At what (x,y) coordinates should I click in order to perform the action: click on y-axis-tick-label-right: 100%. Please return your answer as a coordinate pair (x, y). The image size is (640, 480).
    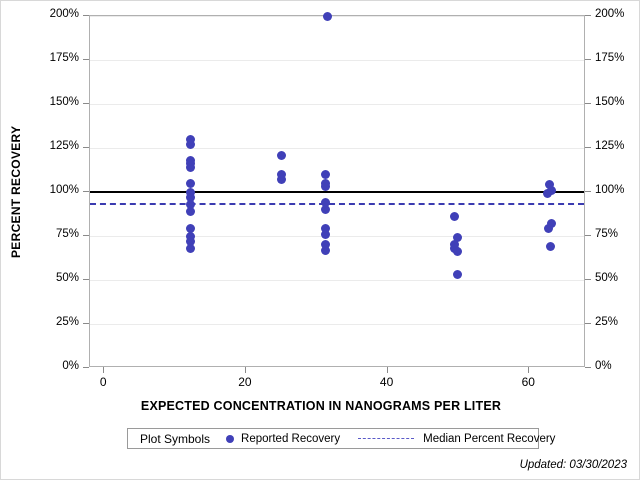
    Looking at the image, I should click on (610, 190).